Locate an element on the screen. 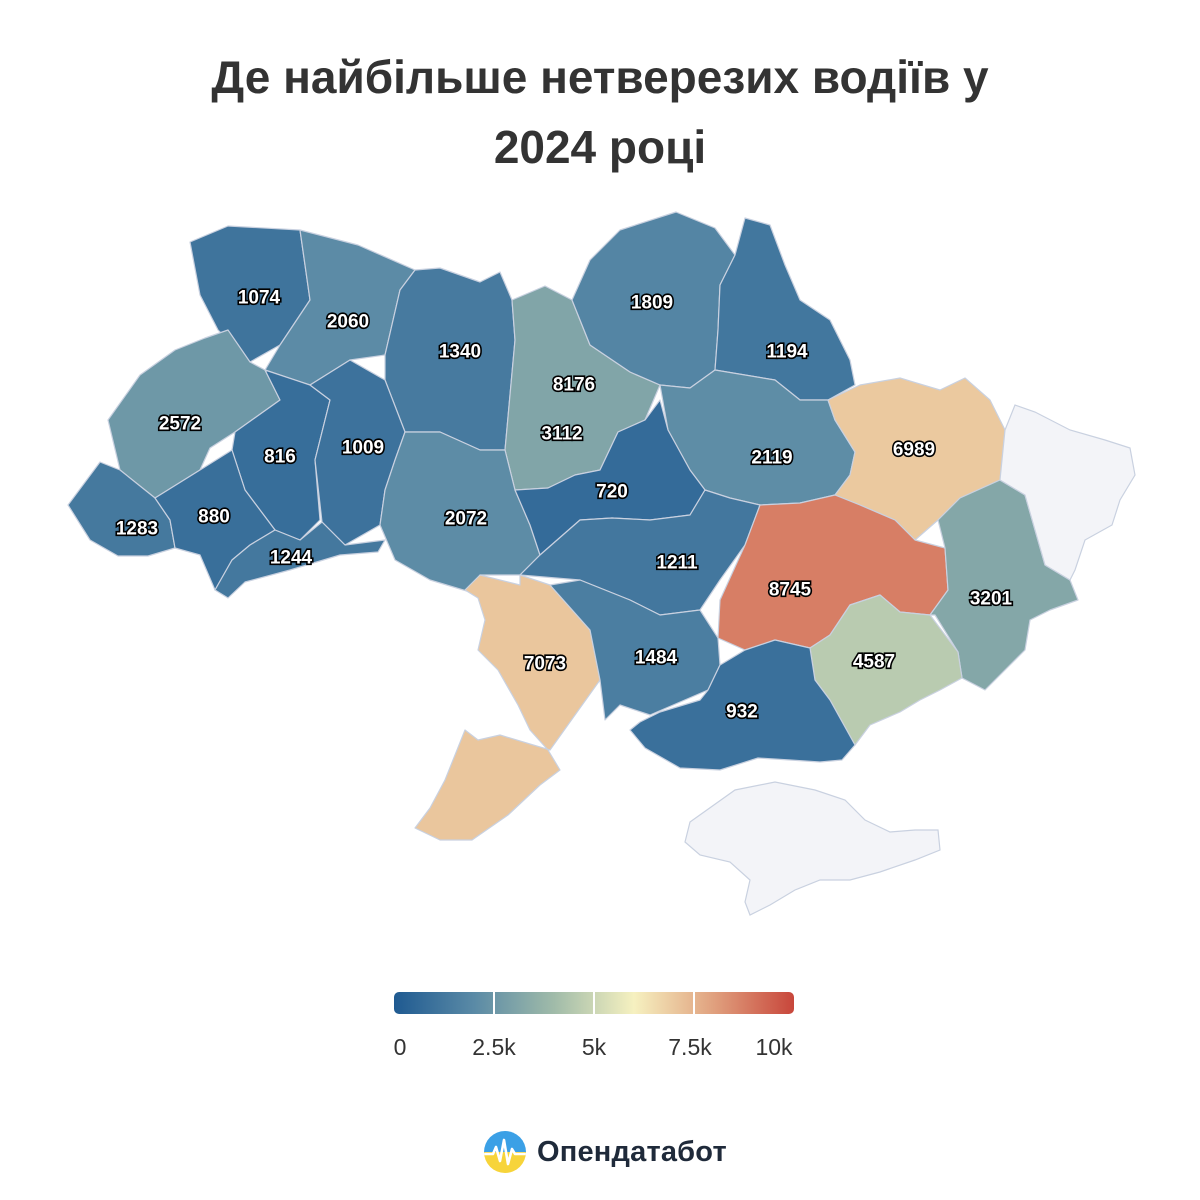 This screenshot has height=1200, width=1200. region-vinnytsia is located at coordinates (460, 512).